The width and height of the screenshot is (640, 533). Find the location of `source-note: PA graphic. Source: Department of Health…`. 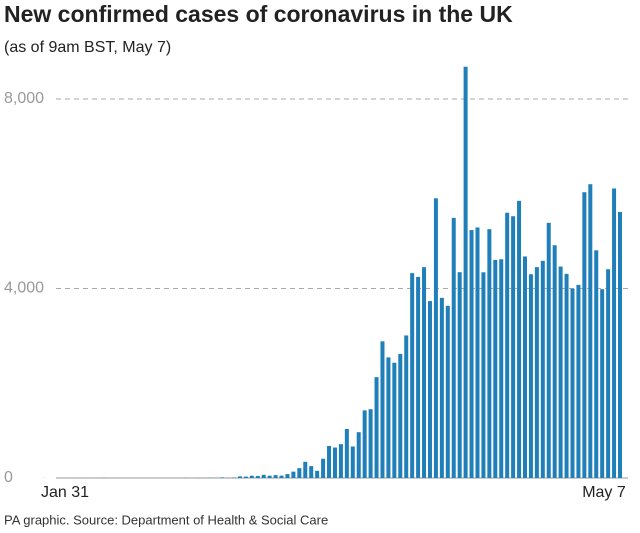

source-note: PA graphic. Source: Department of Health… is located at coordinates (166, 519).